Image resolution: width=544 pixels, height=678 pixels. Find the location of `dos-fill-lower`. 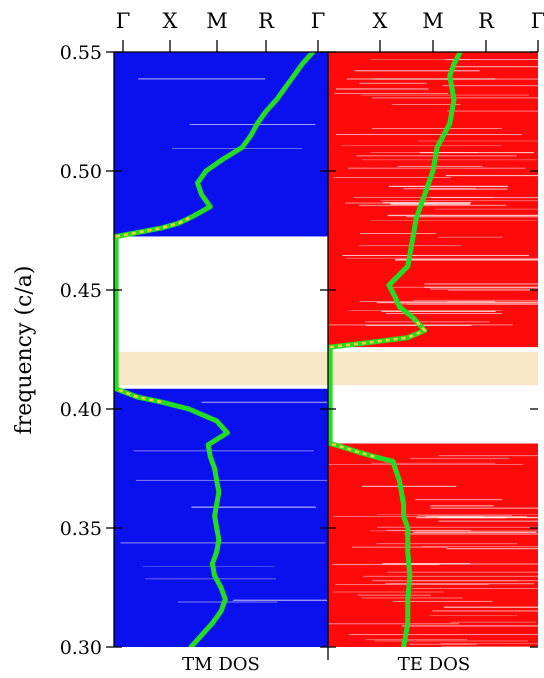

dos-fill-lower is located at coordinates (433, 545).